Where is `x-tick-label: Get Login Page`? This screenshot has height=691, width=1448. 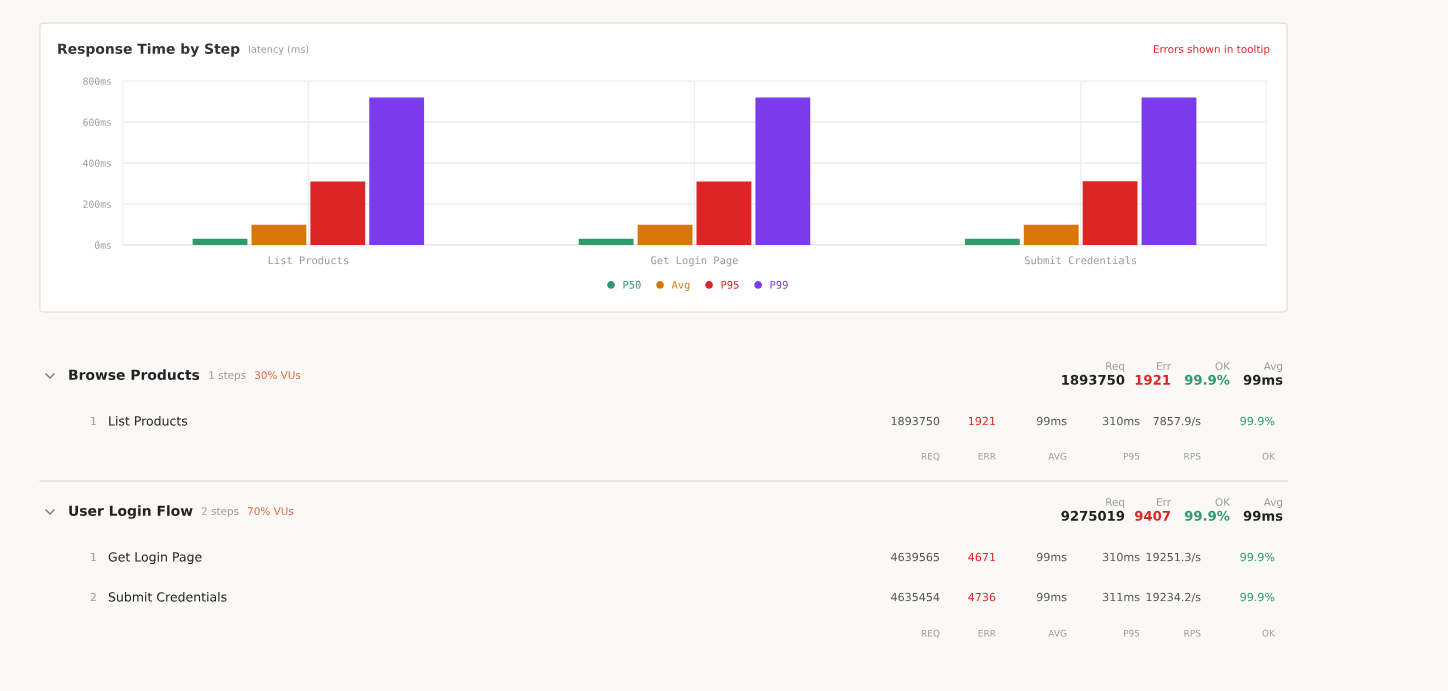
x-tick-label: Get Login Page is located at coordinates (694, 261).